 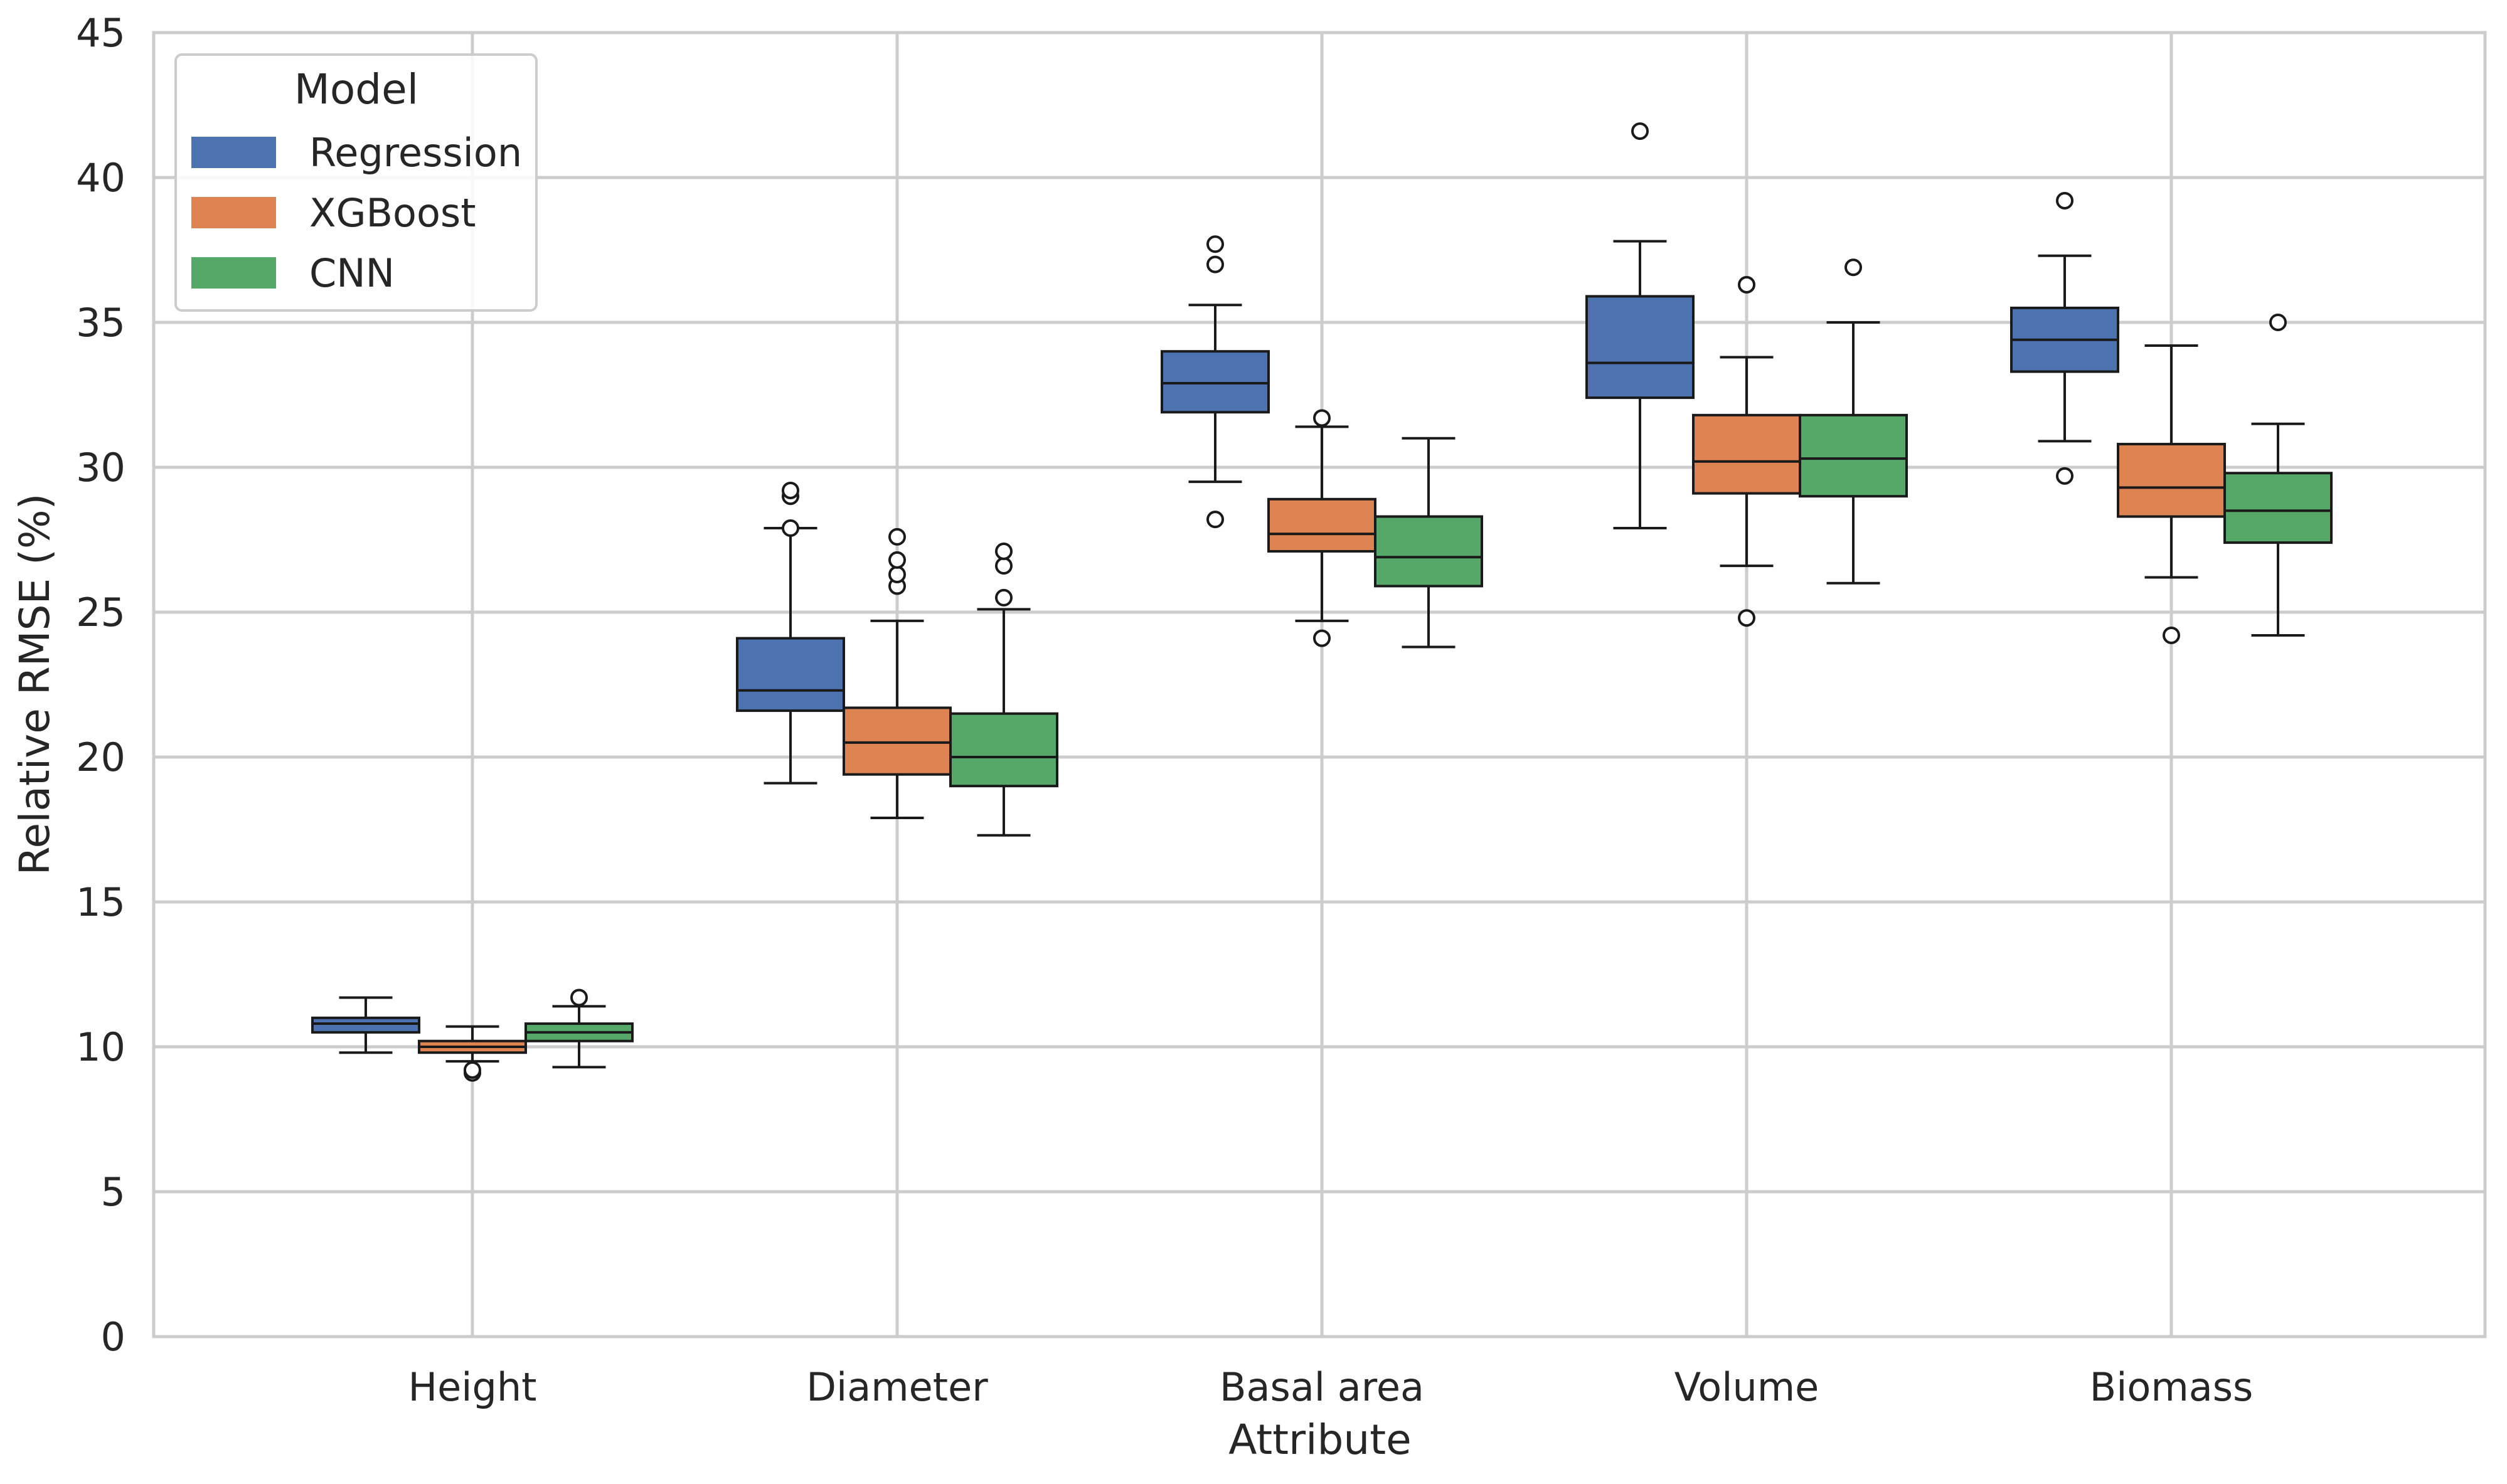 I want to click on x-tick-label: Volume, so click(x=1746, y=1387).